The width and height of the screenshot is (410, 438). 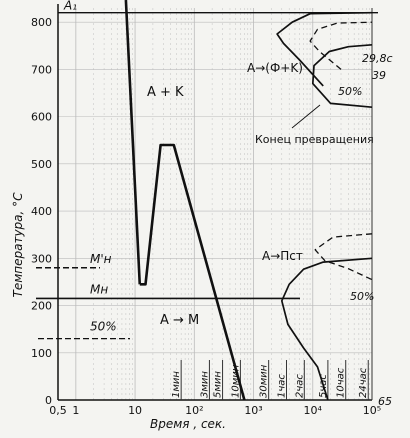 I want to click on level-label: Mн, so click(x=99, y=289).